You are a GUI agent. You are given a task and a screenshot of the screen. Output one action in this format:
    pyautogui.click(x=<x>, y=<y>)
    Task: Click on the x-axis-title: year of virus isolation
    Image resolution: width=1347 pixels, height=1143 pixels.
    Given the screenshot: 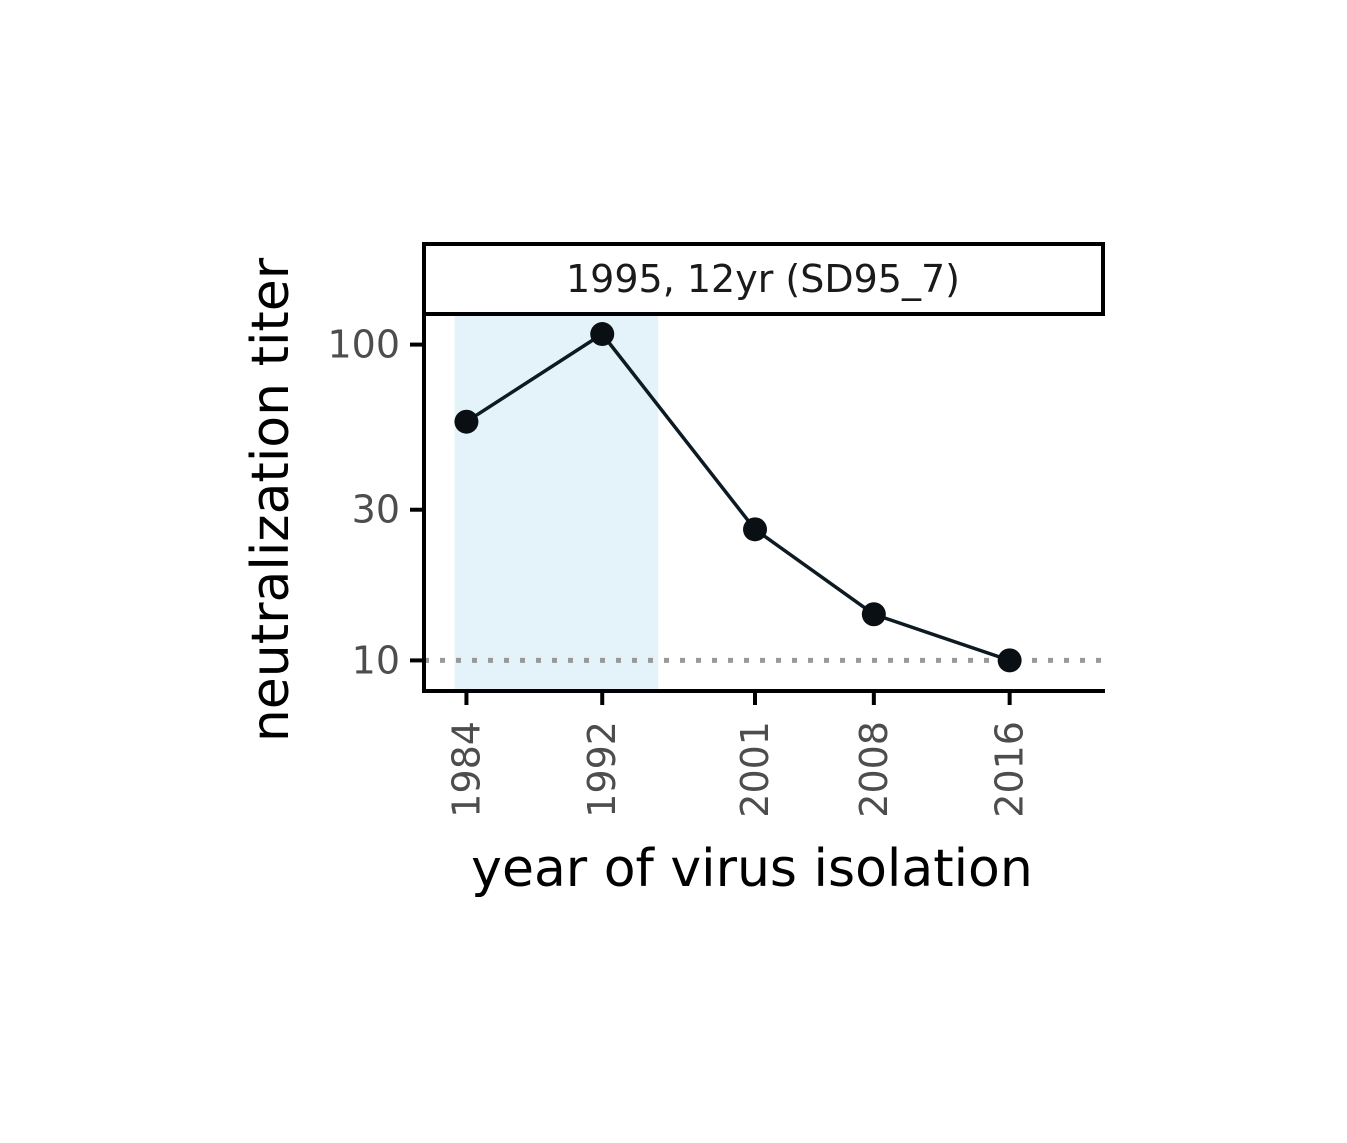 What is the action you would take?
    pyautogui.click(x=752, y=869)
    